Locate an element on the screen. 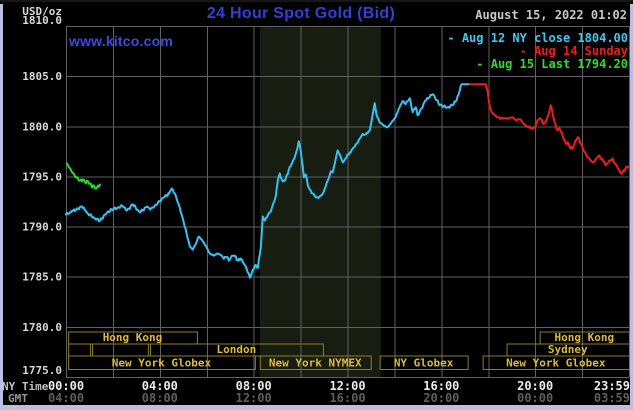 The height and width of the screenshot is (410, 633). session-label: New York NYMEX is located at coordinates (315, 363).